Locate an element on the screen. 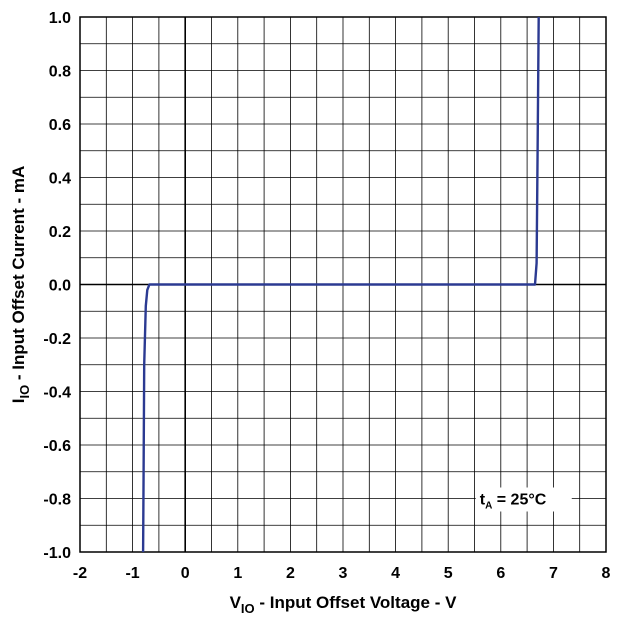 This screenshot has height=618, width=622. annotation-box: tA = 25°C is located at coordinates (523, 499).